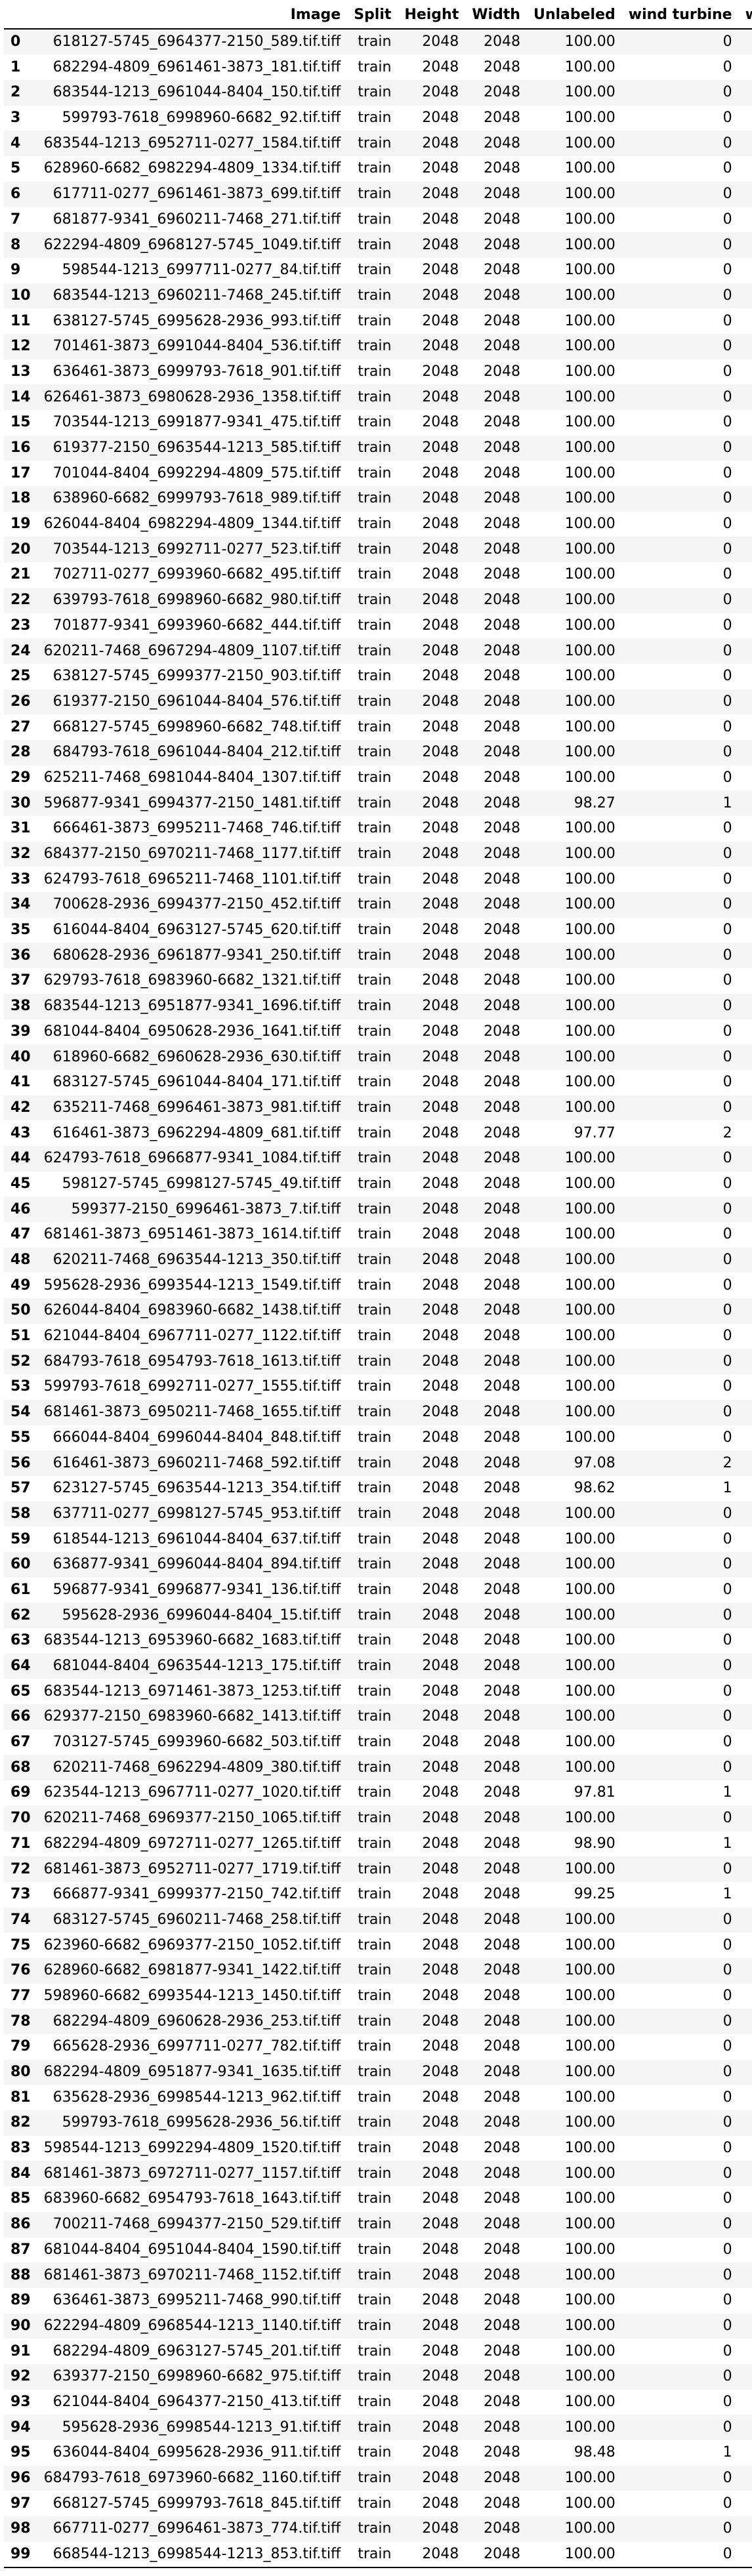  Describe the element at coordinates (496, 16) in the screenshot. I see `column-header-width: Width` at that location.